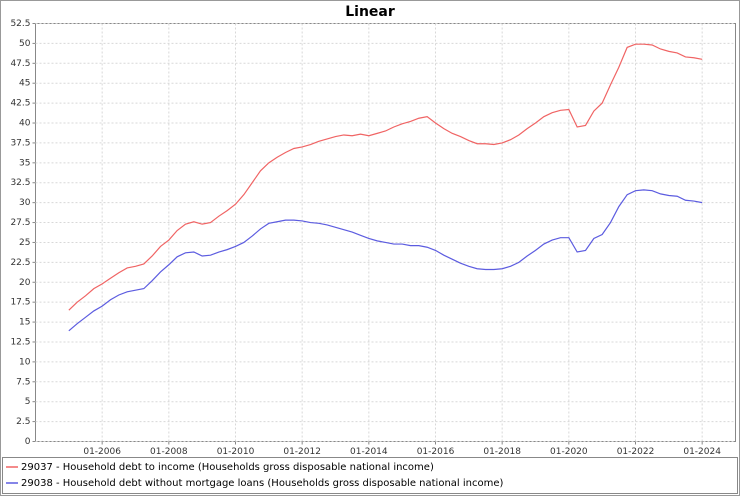 This screenshot has width=740, height=500. I want to click on x-tick-label: 01-2008, so click(169, 452).